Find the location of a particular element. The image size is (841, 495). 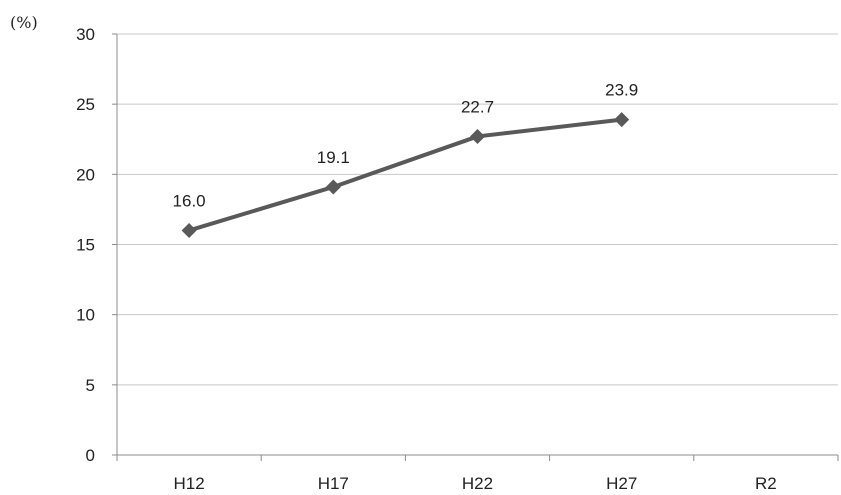

data-label-H22: 22.7 is located at coordinates (477, 106).